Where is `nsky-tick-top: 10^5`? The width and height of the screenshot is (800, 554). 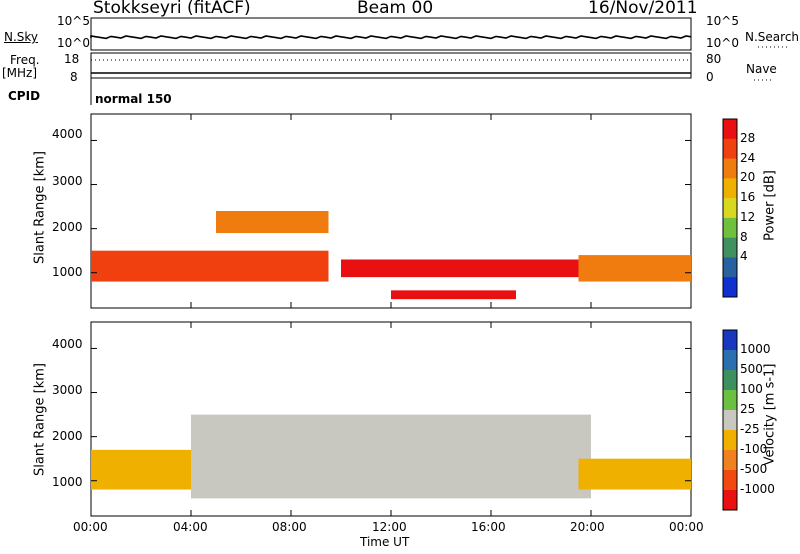
nsky-tick-top: 10^5 is located at coordinates (73, 21).